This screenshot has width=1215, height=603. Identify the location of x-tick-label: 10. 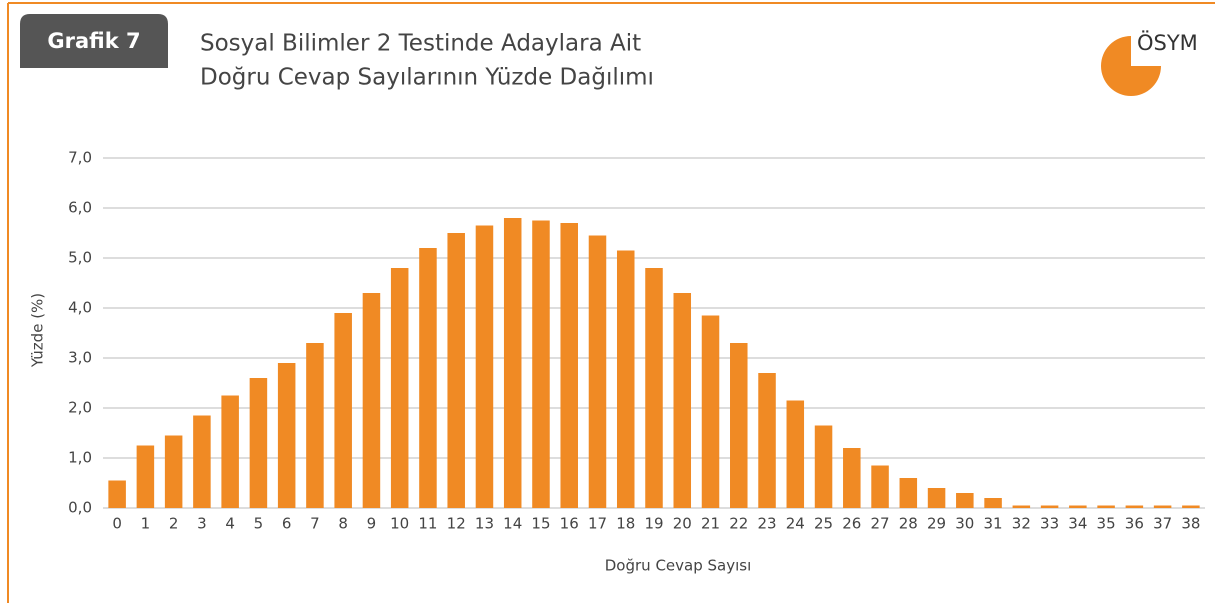
(399, 524).